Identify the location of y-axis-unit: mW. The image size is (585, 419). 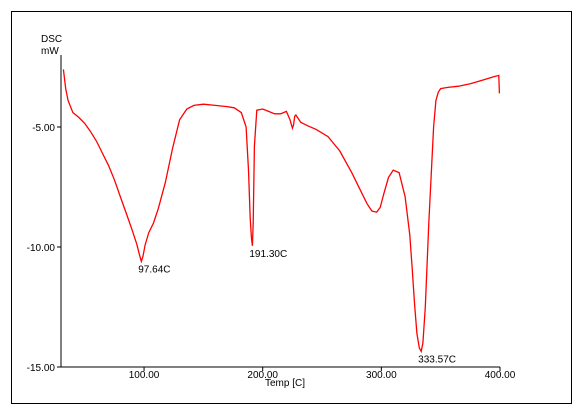
(50, 51).